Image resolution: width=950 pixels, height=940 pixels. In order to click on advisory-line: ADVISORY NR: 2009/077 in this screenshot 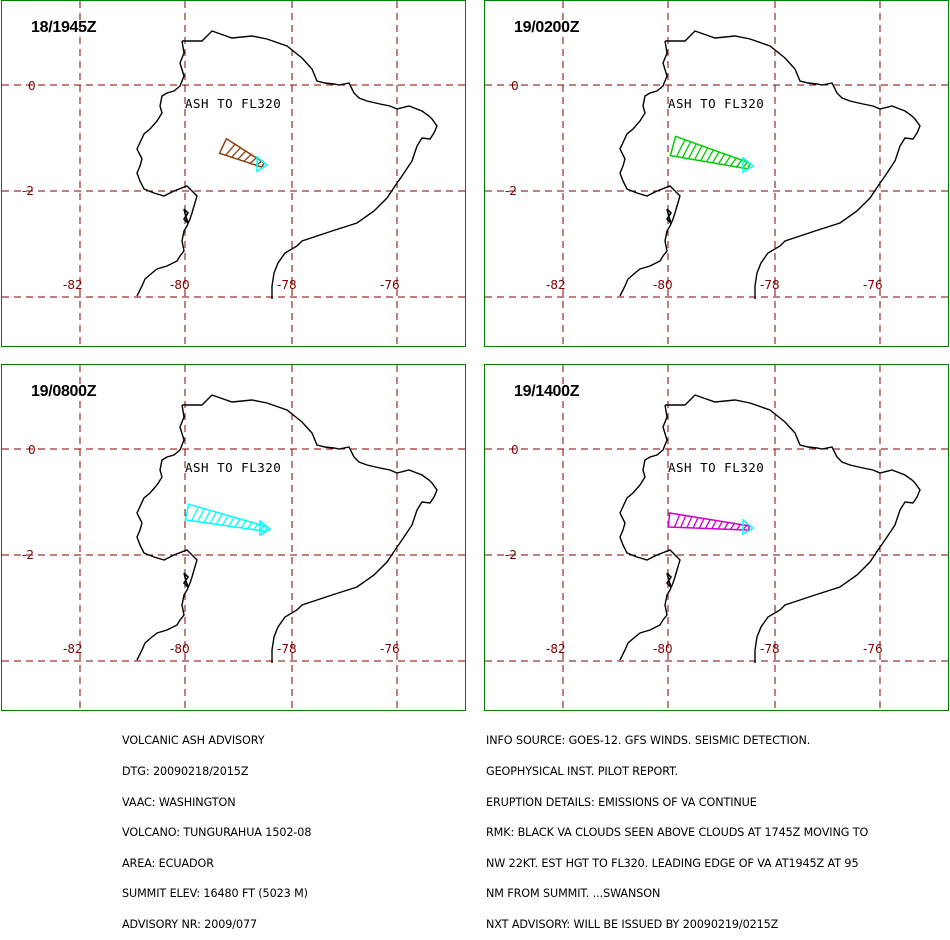, I will do `click(189, 924)`.